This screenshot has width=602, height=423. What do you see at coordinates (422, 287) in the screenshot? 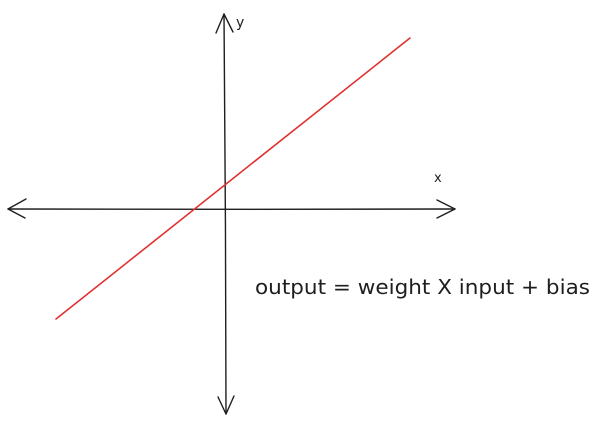
I see `equation-label: output = weight X input + bias` at bounding box center [422, 287].